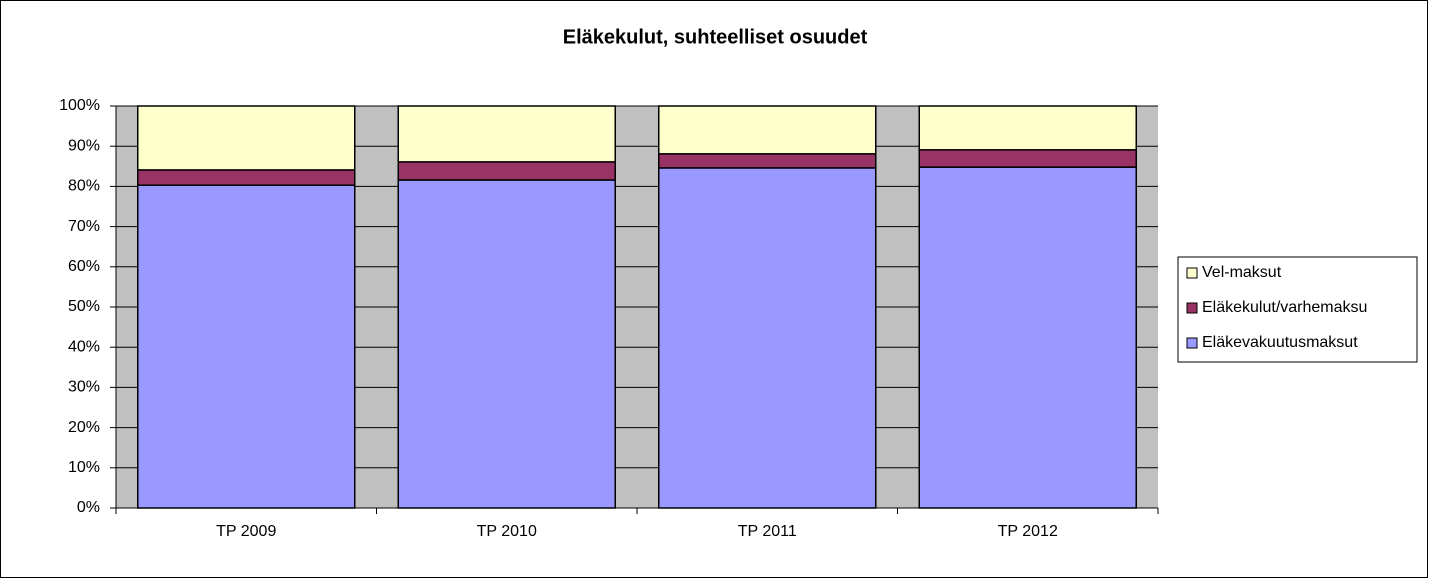 The width and height of the screenshot is (1429, 579). I want to click on x-tick-label: TP 2011, so click(767, 531).